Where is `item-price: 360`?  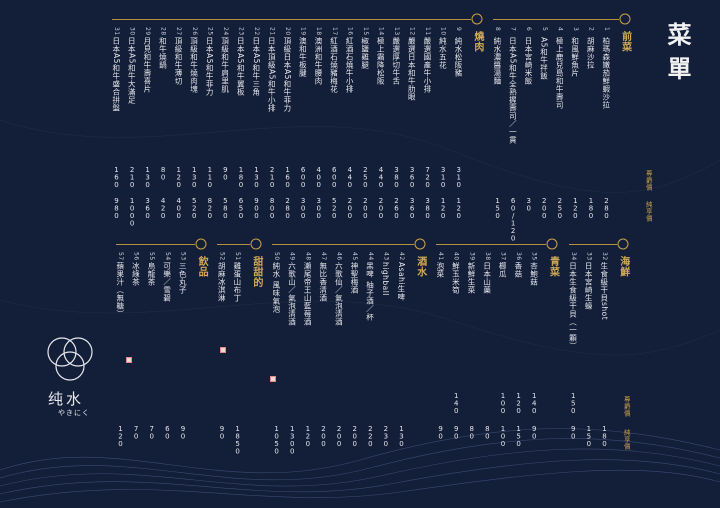 item-price: 360 is located at coordinates (412, 208).